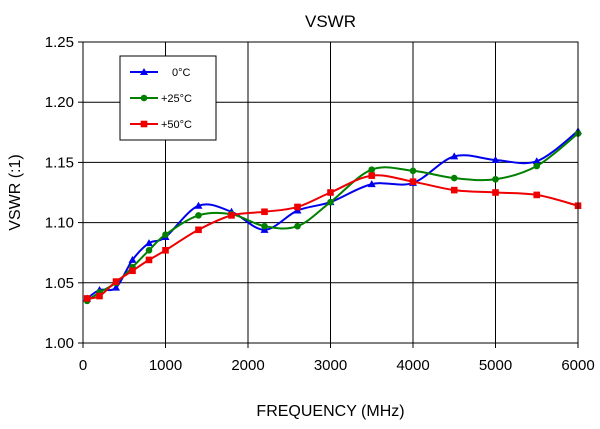 The width and height of the screenshot is (600, 429). Describe the element at coordinates (495, 365) in the screenshot. I see `x-tick-label: 5000` at that location.